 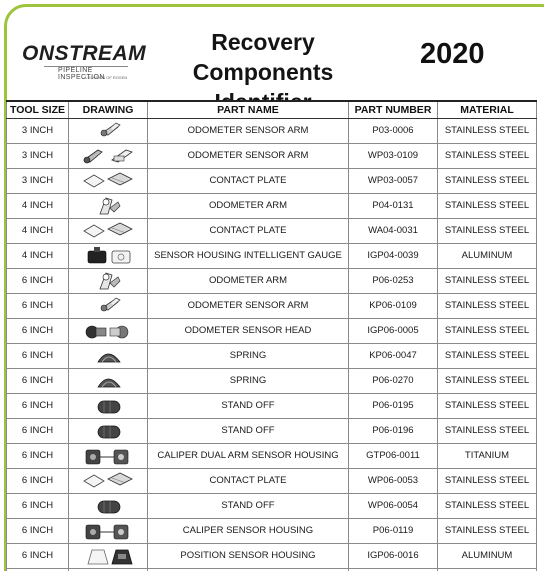 I want to click on material-cell: ALUMINUM, so click(x=487, y=555).